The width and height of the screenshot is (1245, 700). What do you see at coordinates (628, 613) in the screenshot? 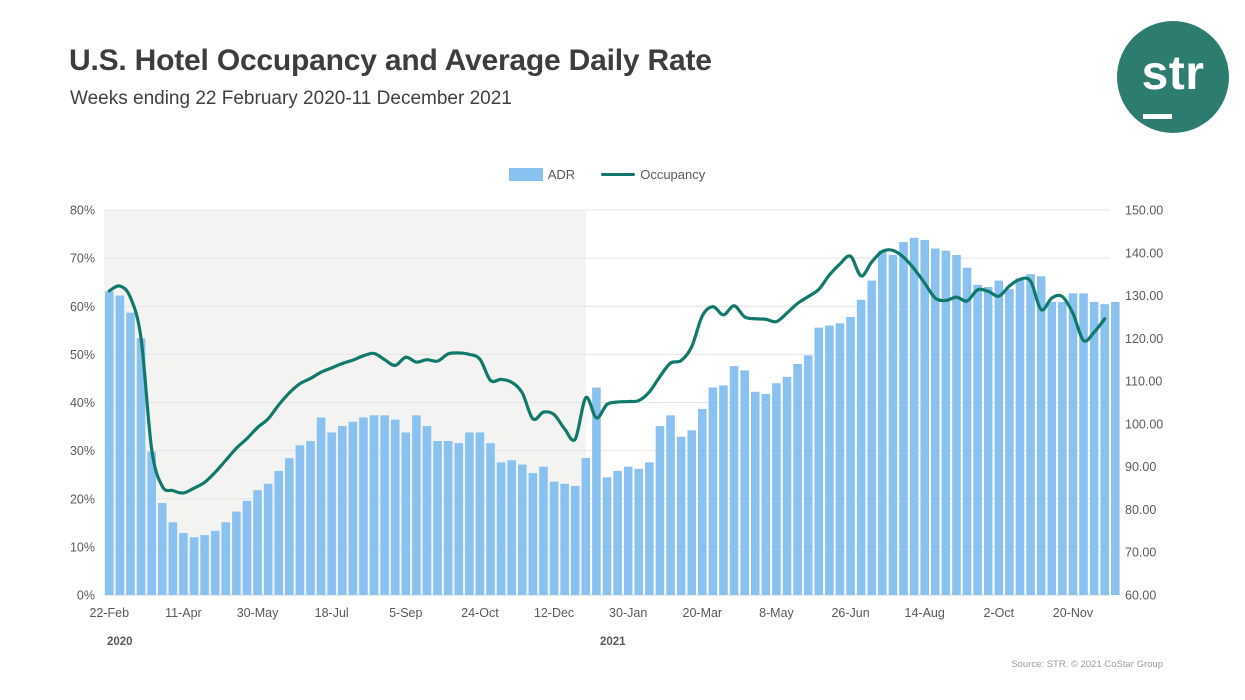
I see `x-axis-tick-label: 30-Jan` at bounding box center [628, 613].